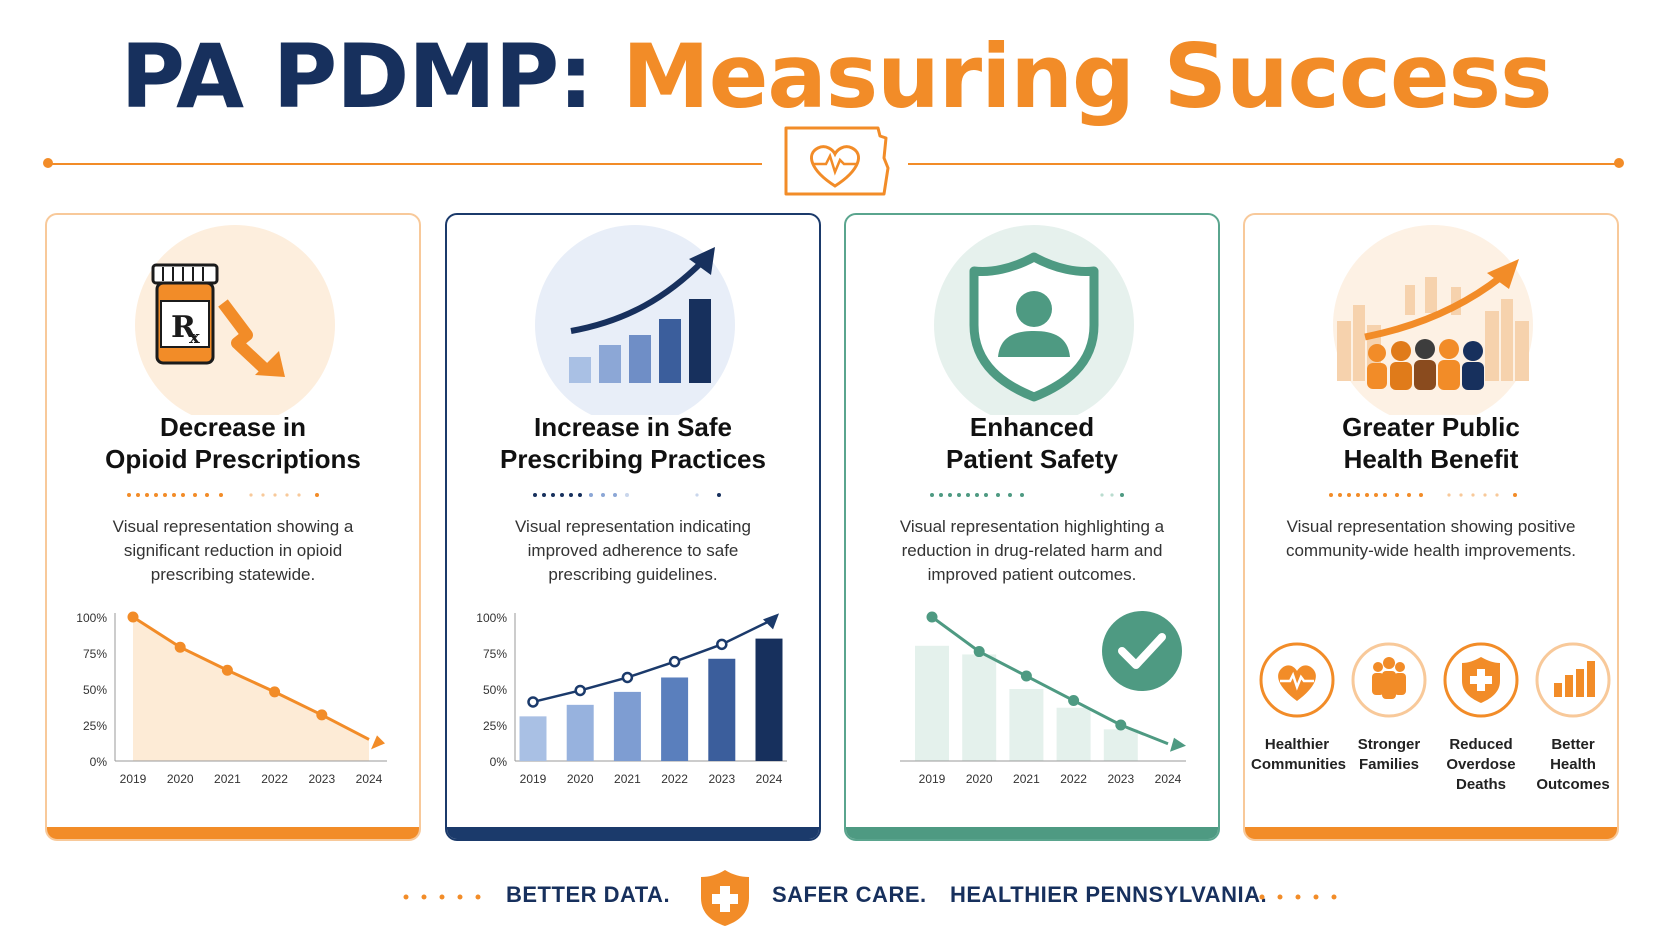 The image size is (1672, 941). I want to click on card-heading-line1: Decrease in, so click(233, 427).